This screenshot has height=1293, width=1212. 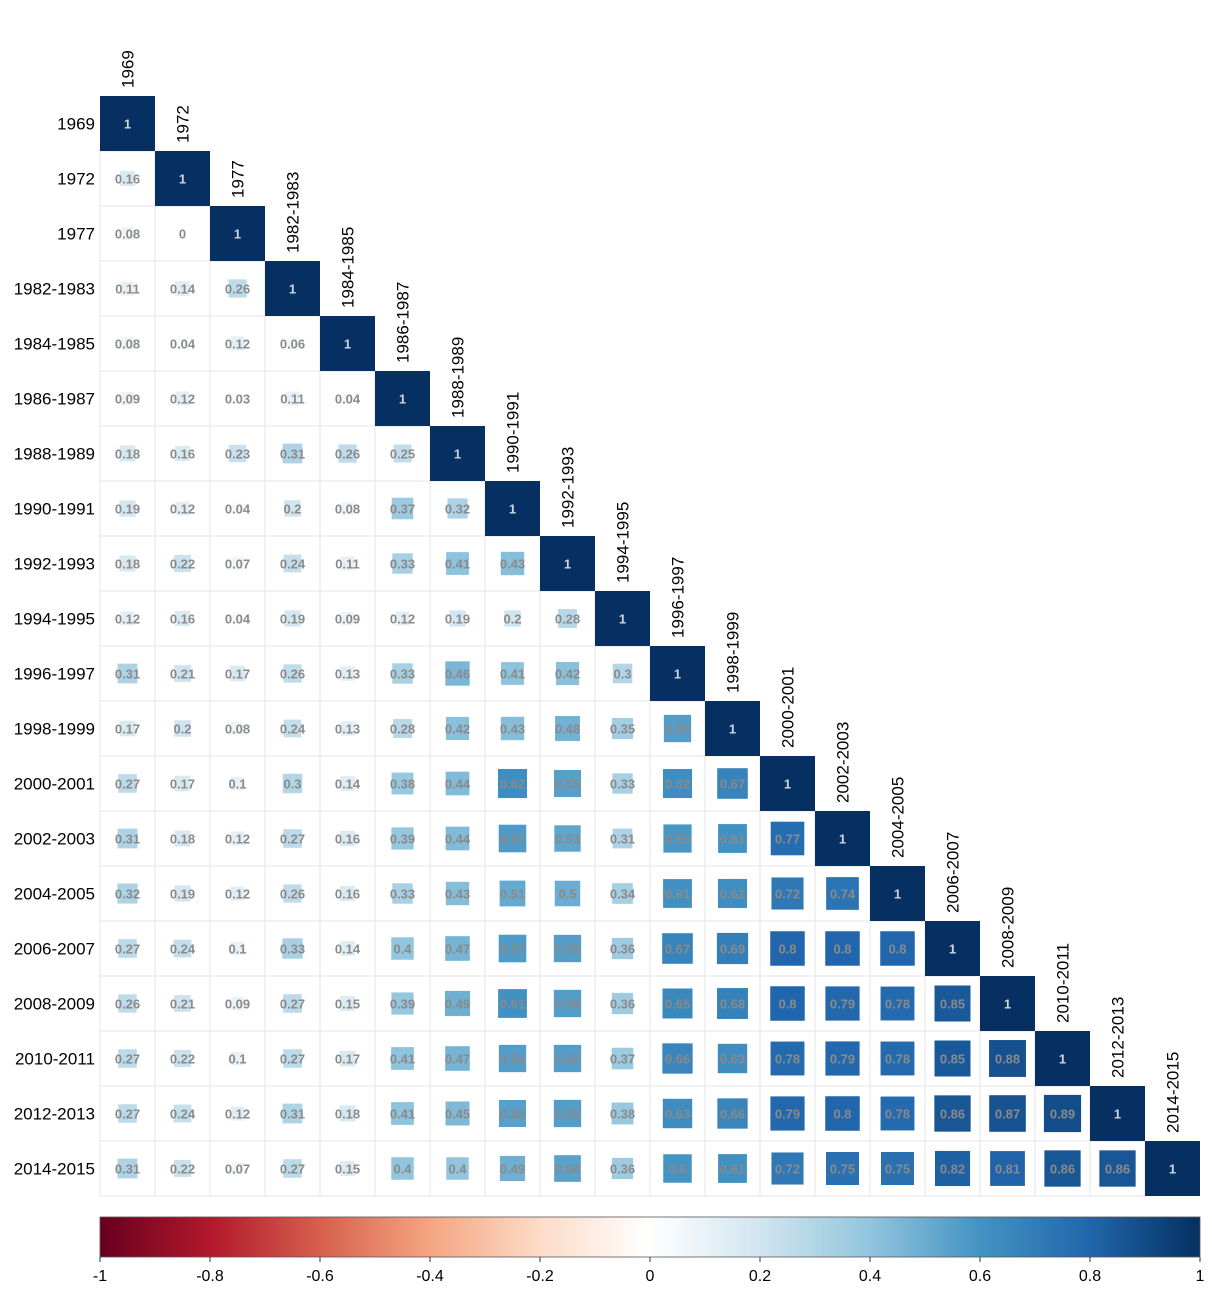 I want to click on colorbar-gradient, so click(x=650, y=1237).